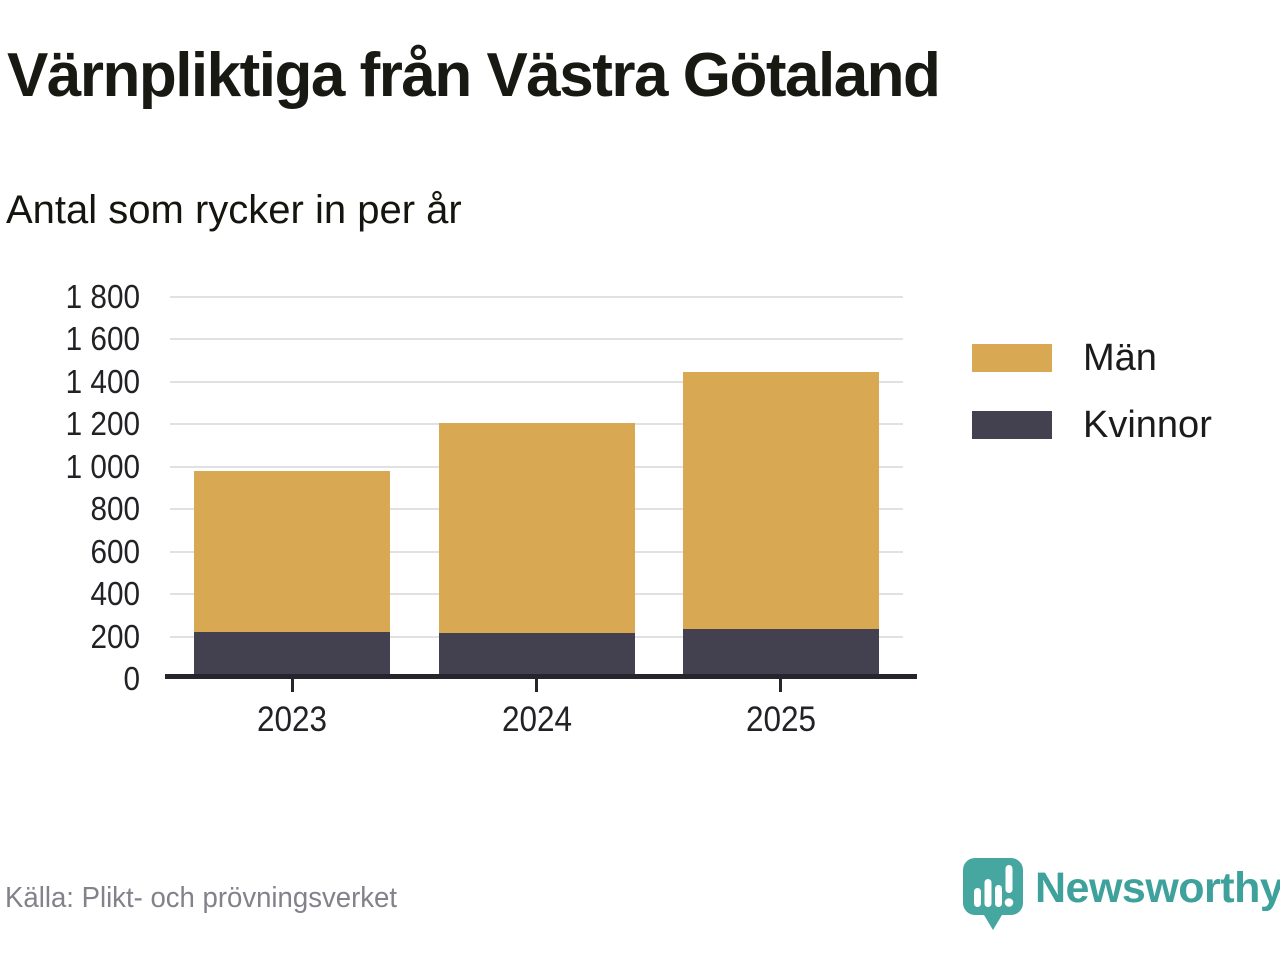  Describe the element at coordinates (201, 898) in the screenshot. I see `source-caption: Källa: Plikt- och prövningsverket` at that location.